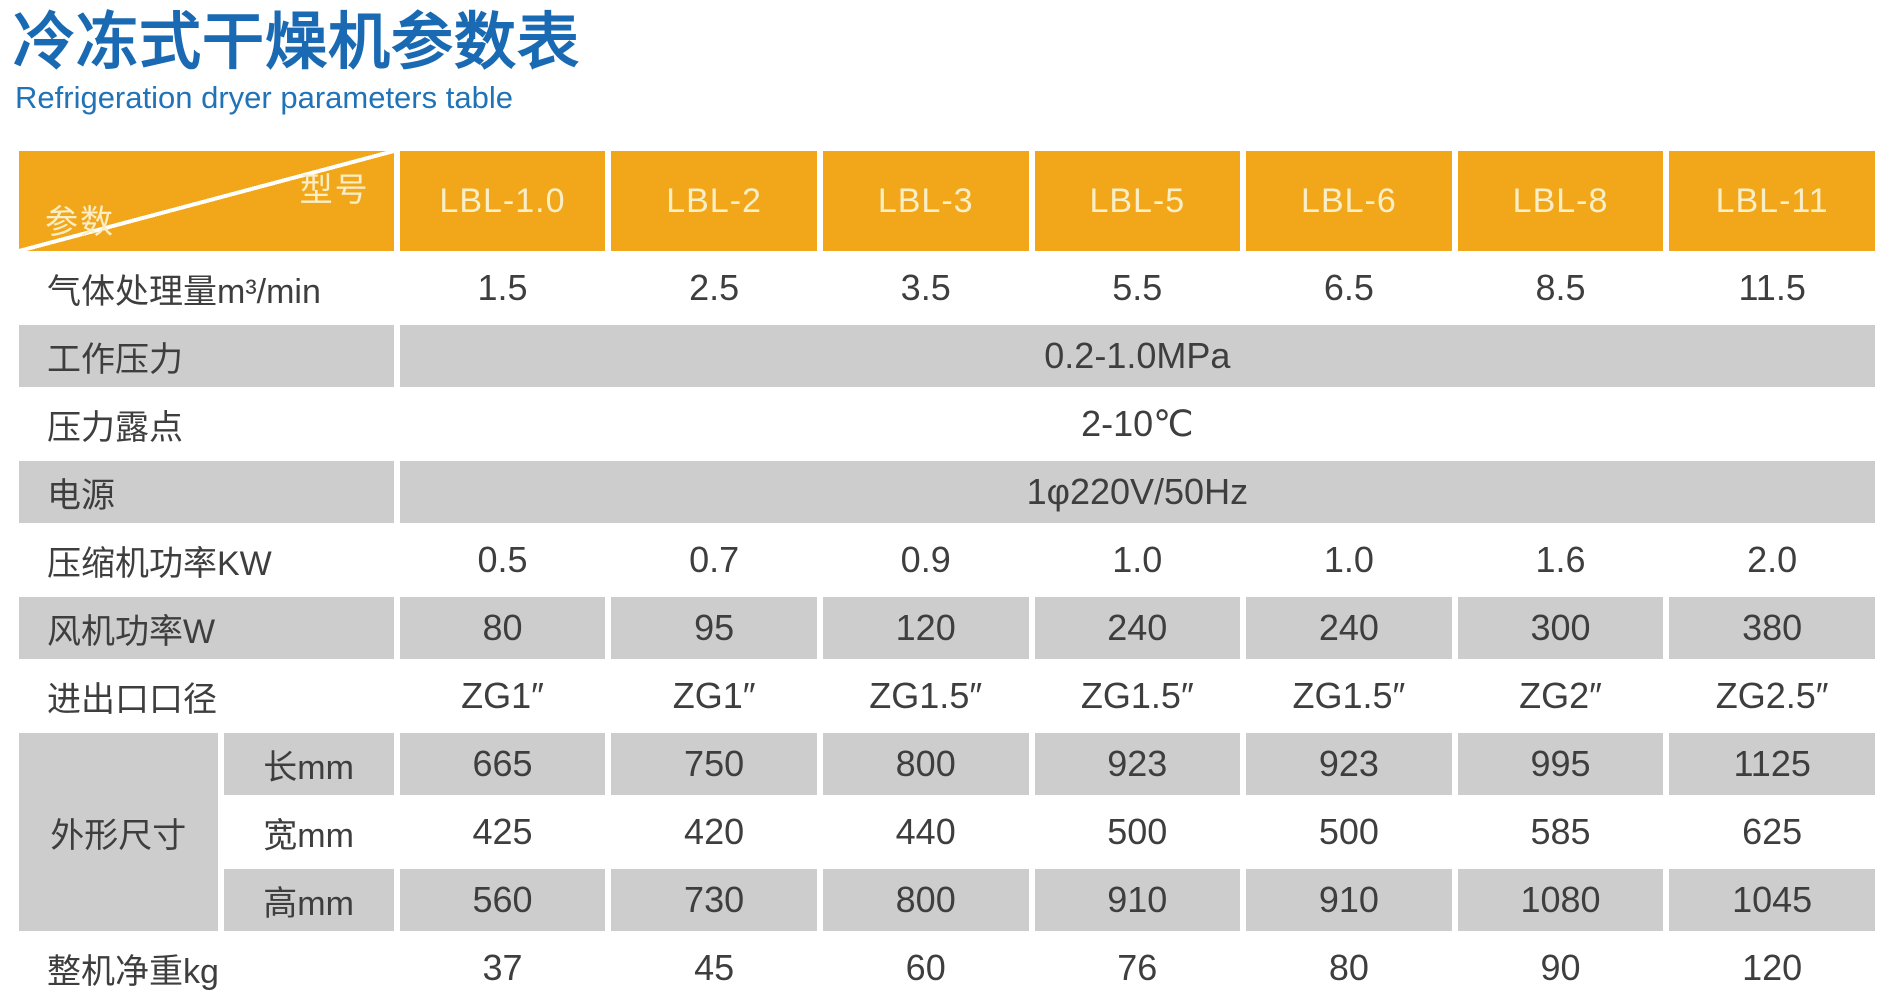 The width and height of the screenshot is (1900, 992). What do you see at coordinates (714, 764) in the screenshot?
I see `value-cell: 750` at bounding box center [714, 764].